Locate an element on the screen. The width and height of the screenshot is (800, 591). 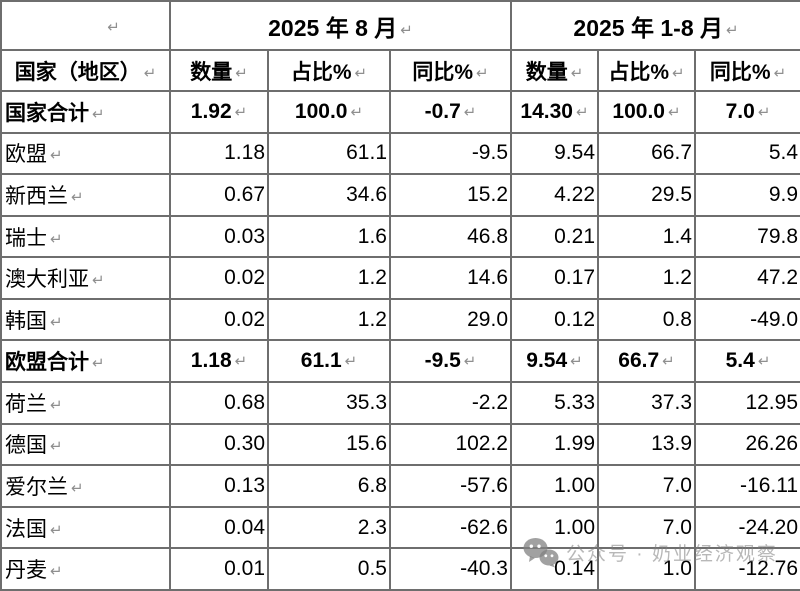
value-cell: 0.03 is located at coordinates (219, 236).